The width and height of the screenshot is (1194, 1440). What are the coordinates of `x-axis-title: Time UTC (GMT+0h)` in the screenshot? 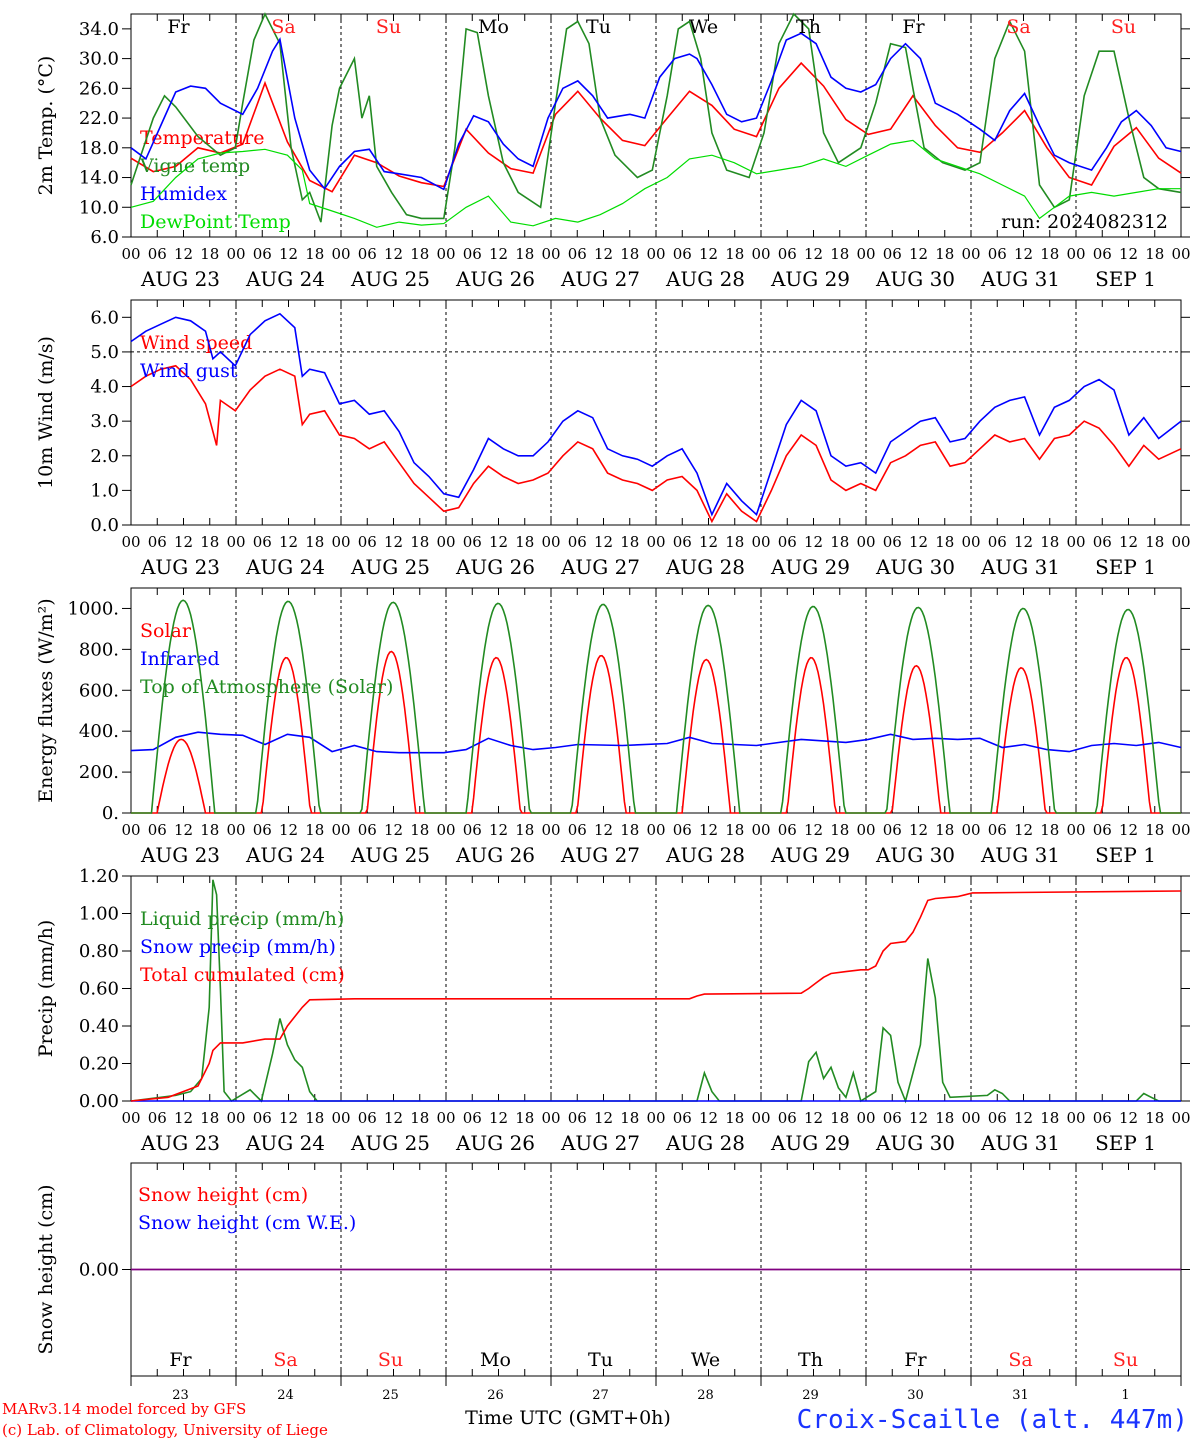 It's located at (568, 1418).